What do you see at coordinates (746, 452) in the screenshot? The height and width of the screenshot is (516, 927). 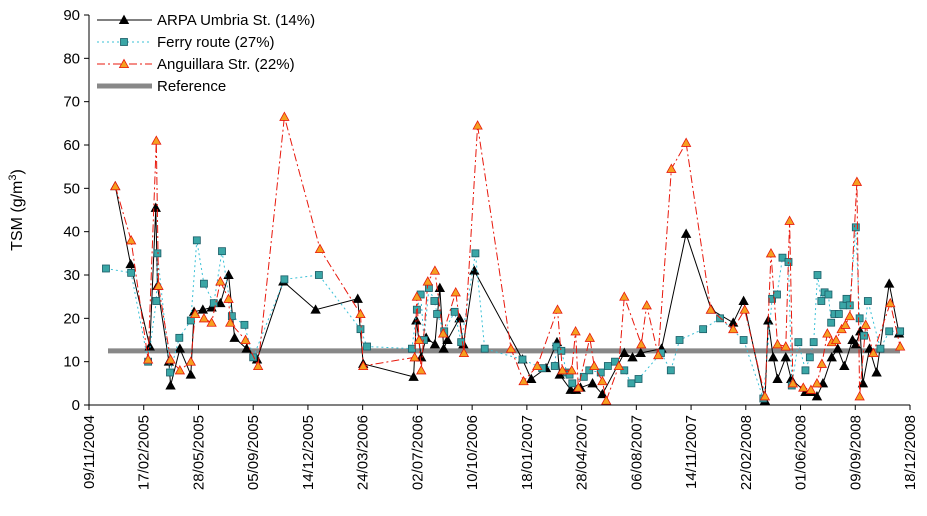 I see `x-tick-label: 22/02/2008` at bounding box center [746, 452].